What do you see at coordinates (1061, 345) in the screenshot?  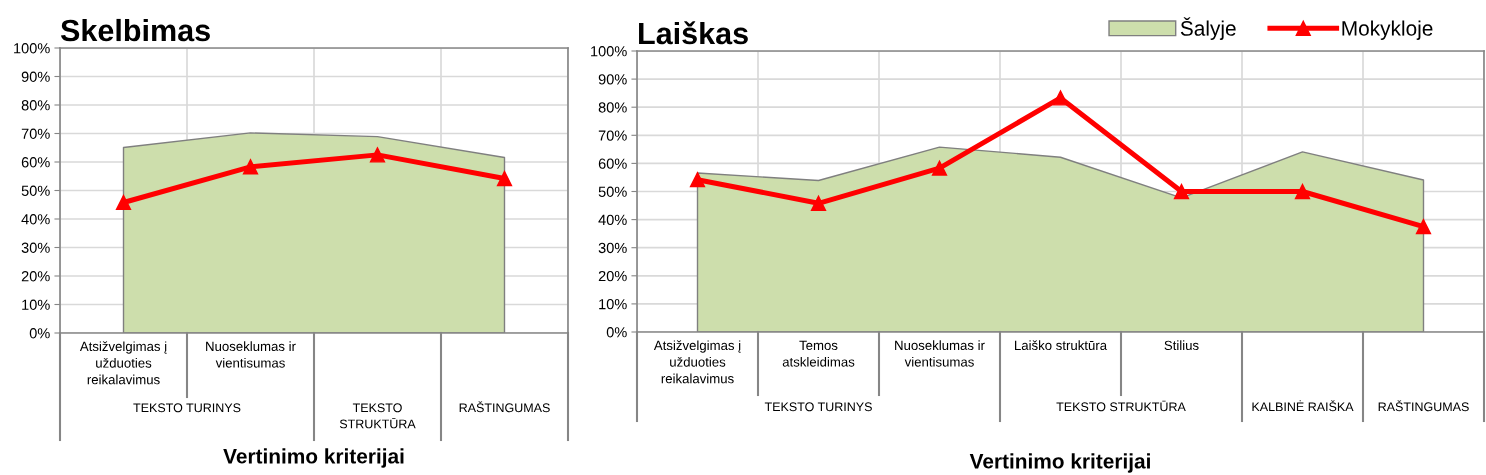 I see `x-tick-label: Laiško struktūra` at bounding box center [1061, 345].